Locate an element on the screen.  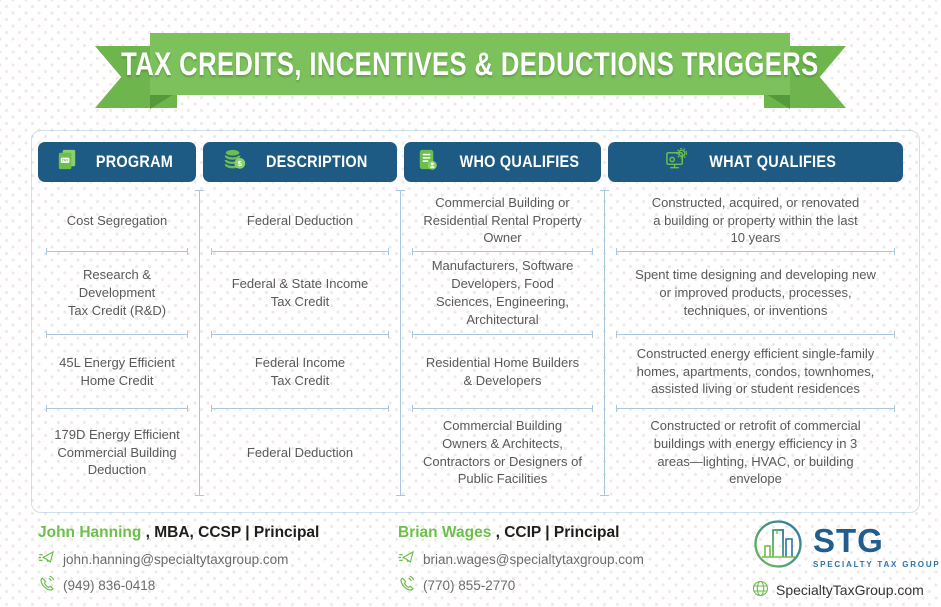
tax-document-icon: TAX is located at coordinates (67, 162).